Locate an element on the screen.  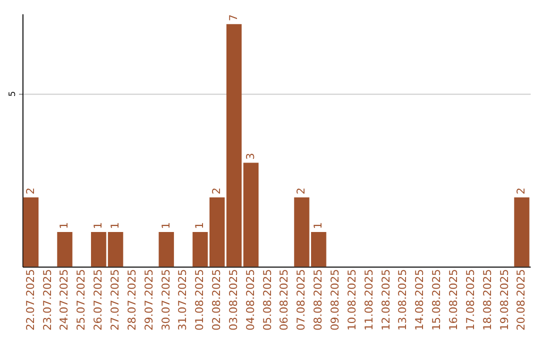
x-tick-label: 30.07.2025 is located at coordinates (165, 300).